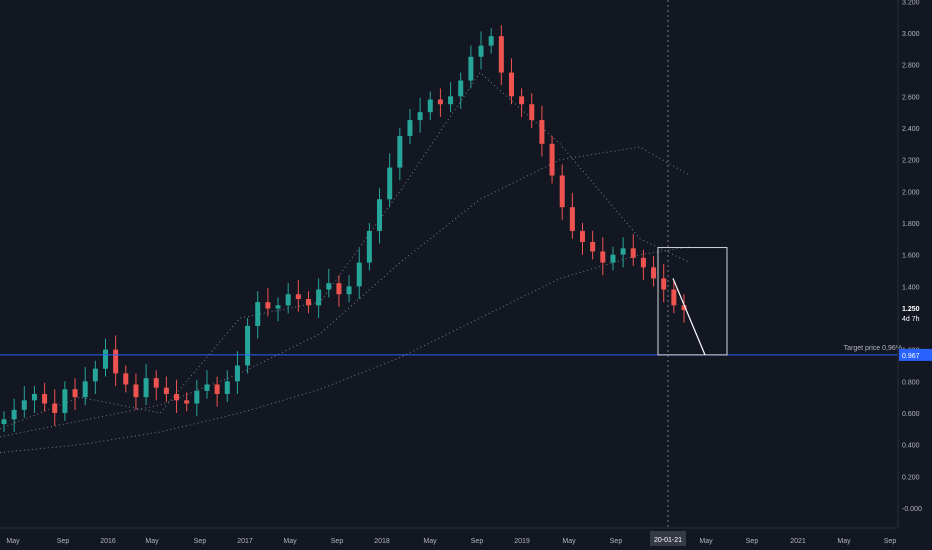 This screenshot has width=932, height=550. Describe the element at coordinates (911, 66) in the screenshot. I see `price-tick-label: 2.800` at that location.